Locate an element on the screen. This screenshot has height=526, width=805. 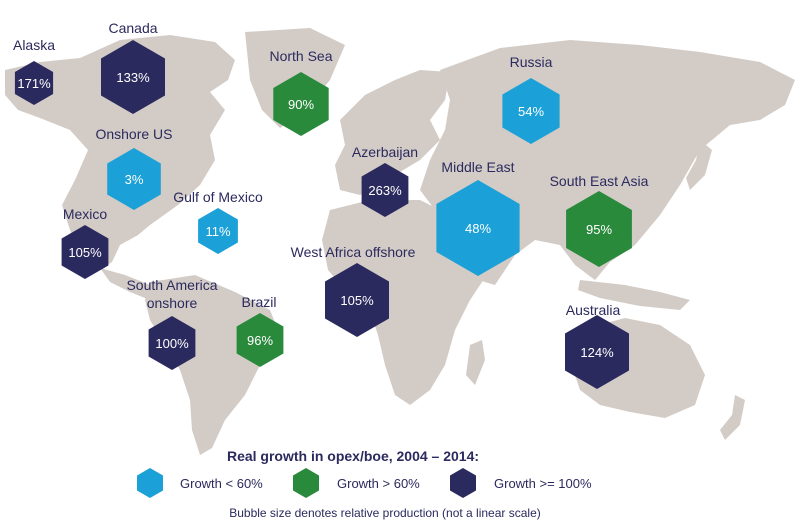
landmass-central-america is located at coordinates (130, 284).